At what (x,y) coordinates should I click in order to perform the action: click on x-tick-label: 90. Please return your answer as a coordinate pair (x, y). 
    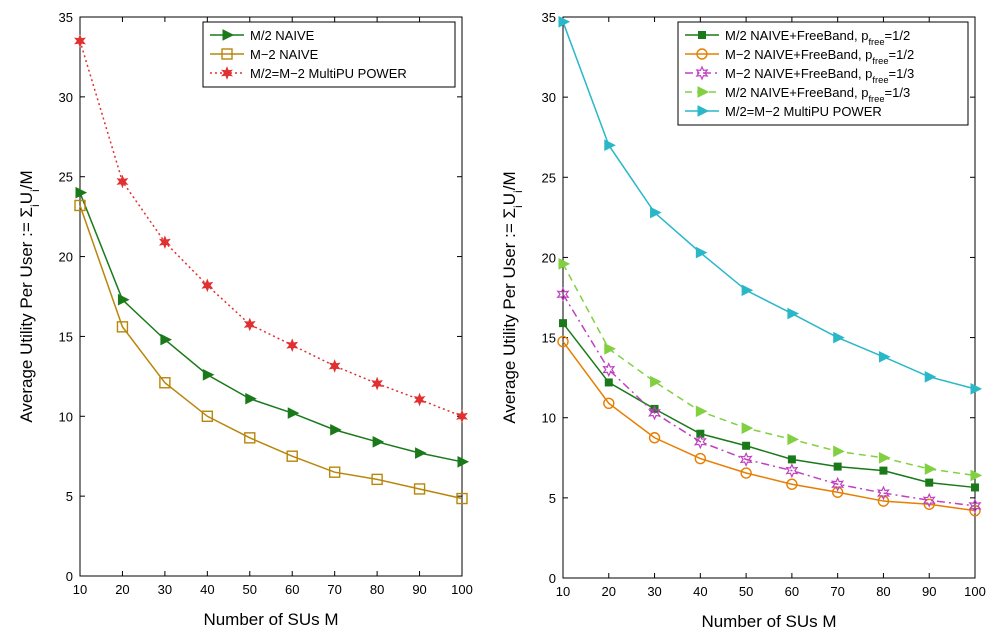
    Looking at the image, I should click on (929, 591).